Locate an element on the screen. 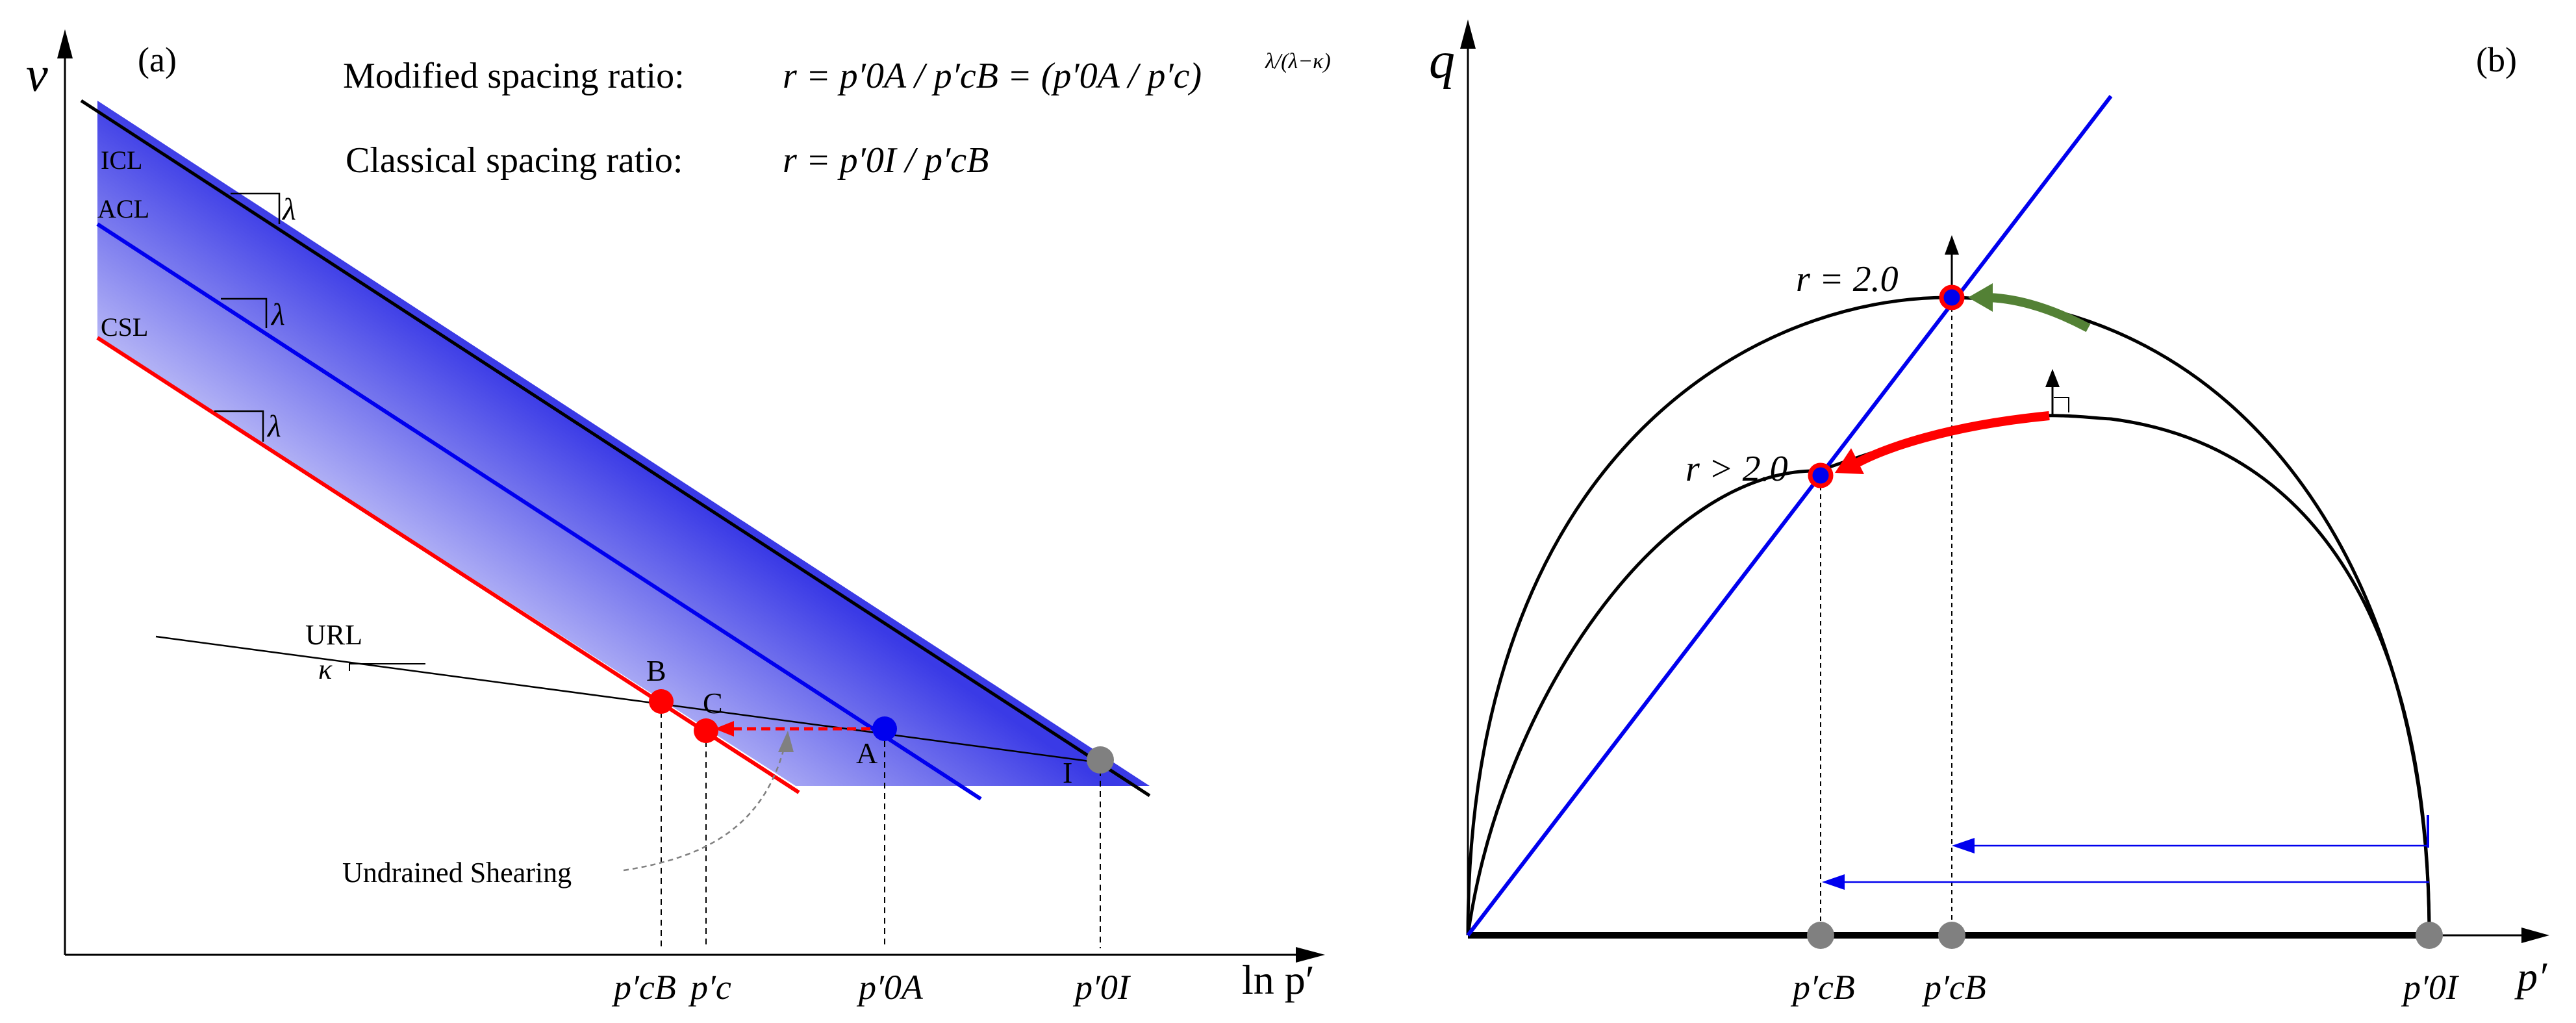 The height and width of the screenshot is (1023, 2576). blue-arrow-upper-head is located at coordinates (1963, 845).